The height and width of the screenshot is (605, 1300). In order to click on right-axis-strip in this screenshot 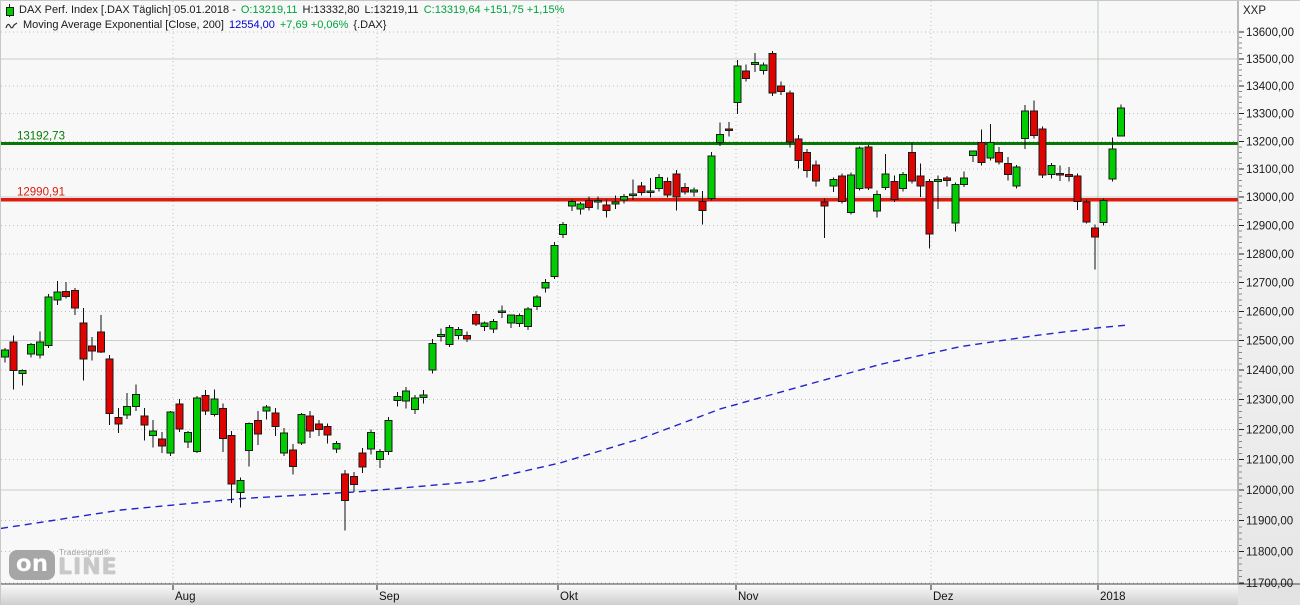, I will do `click(1269, 292)`.